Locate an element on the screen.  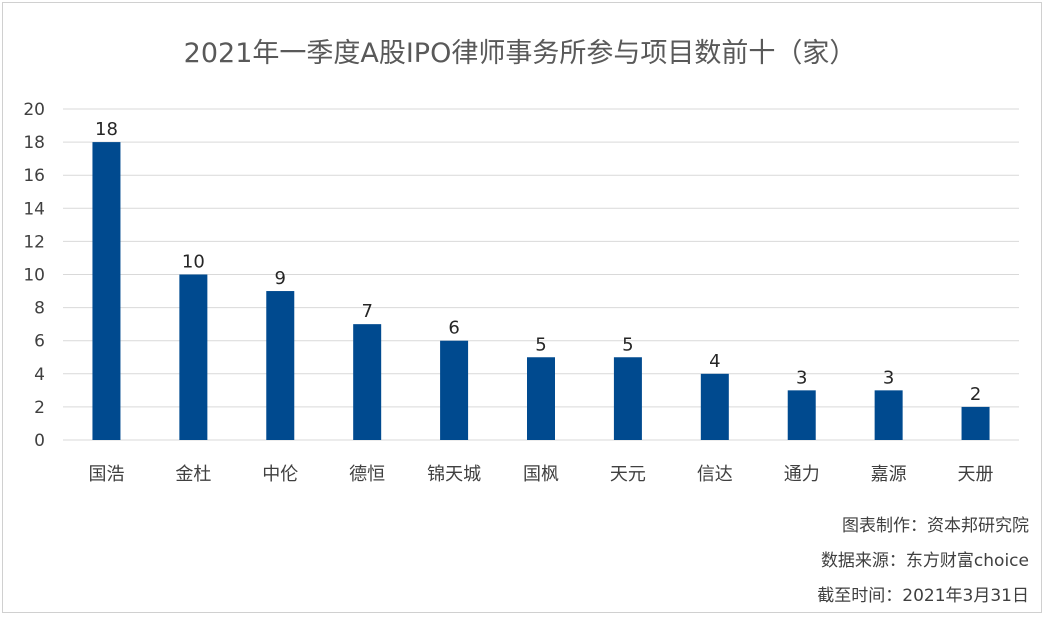
data-label: 7 is located at coordinates (366, 311).